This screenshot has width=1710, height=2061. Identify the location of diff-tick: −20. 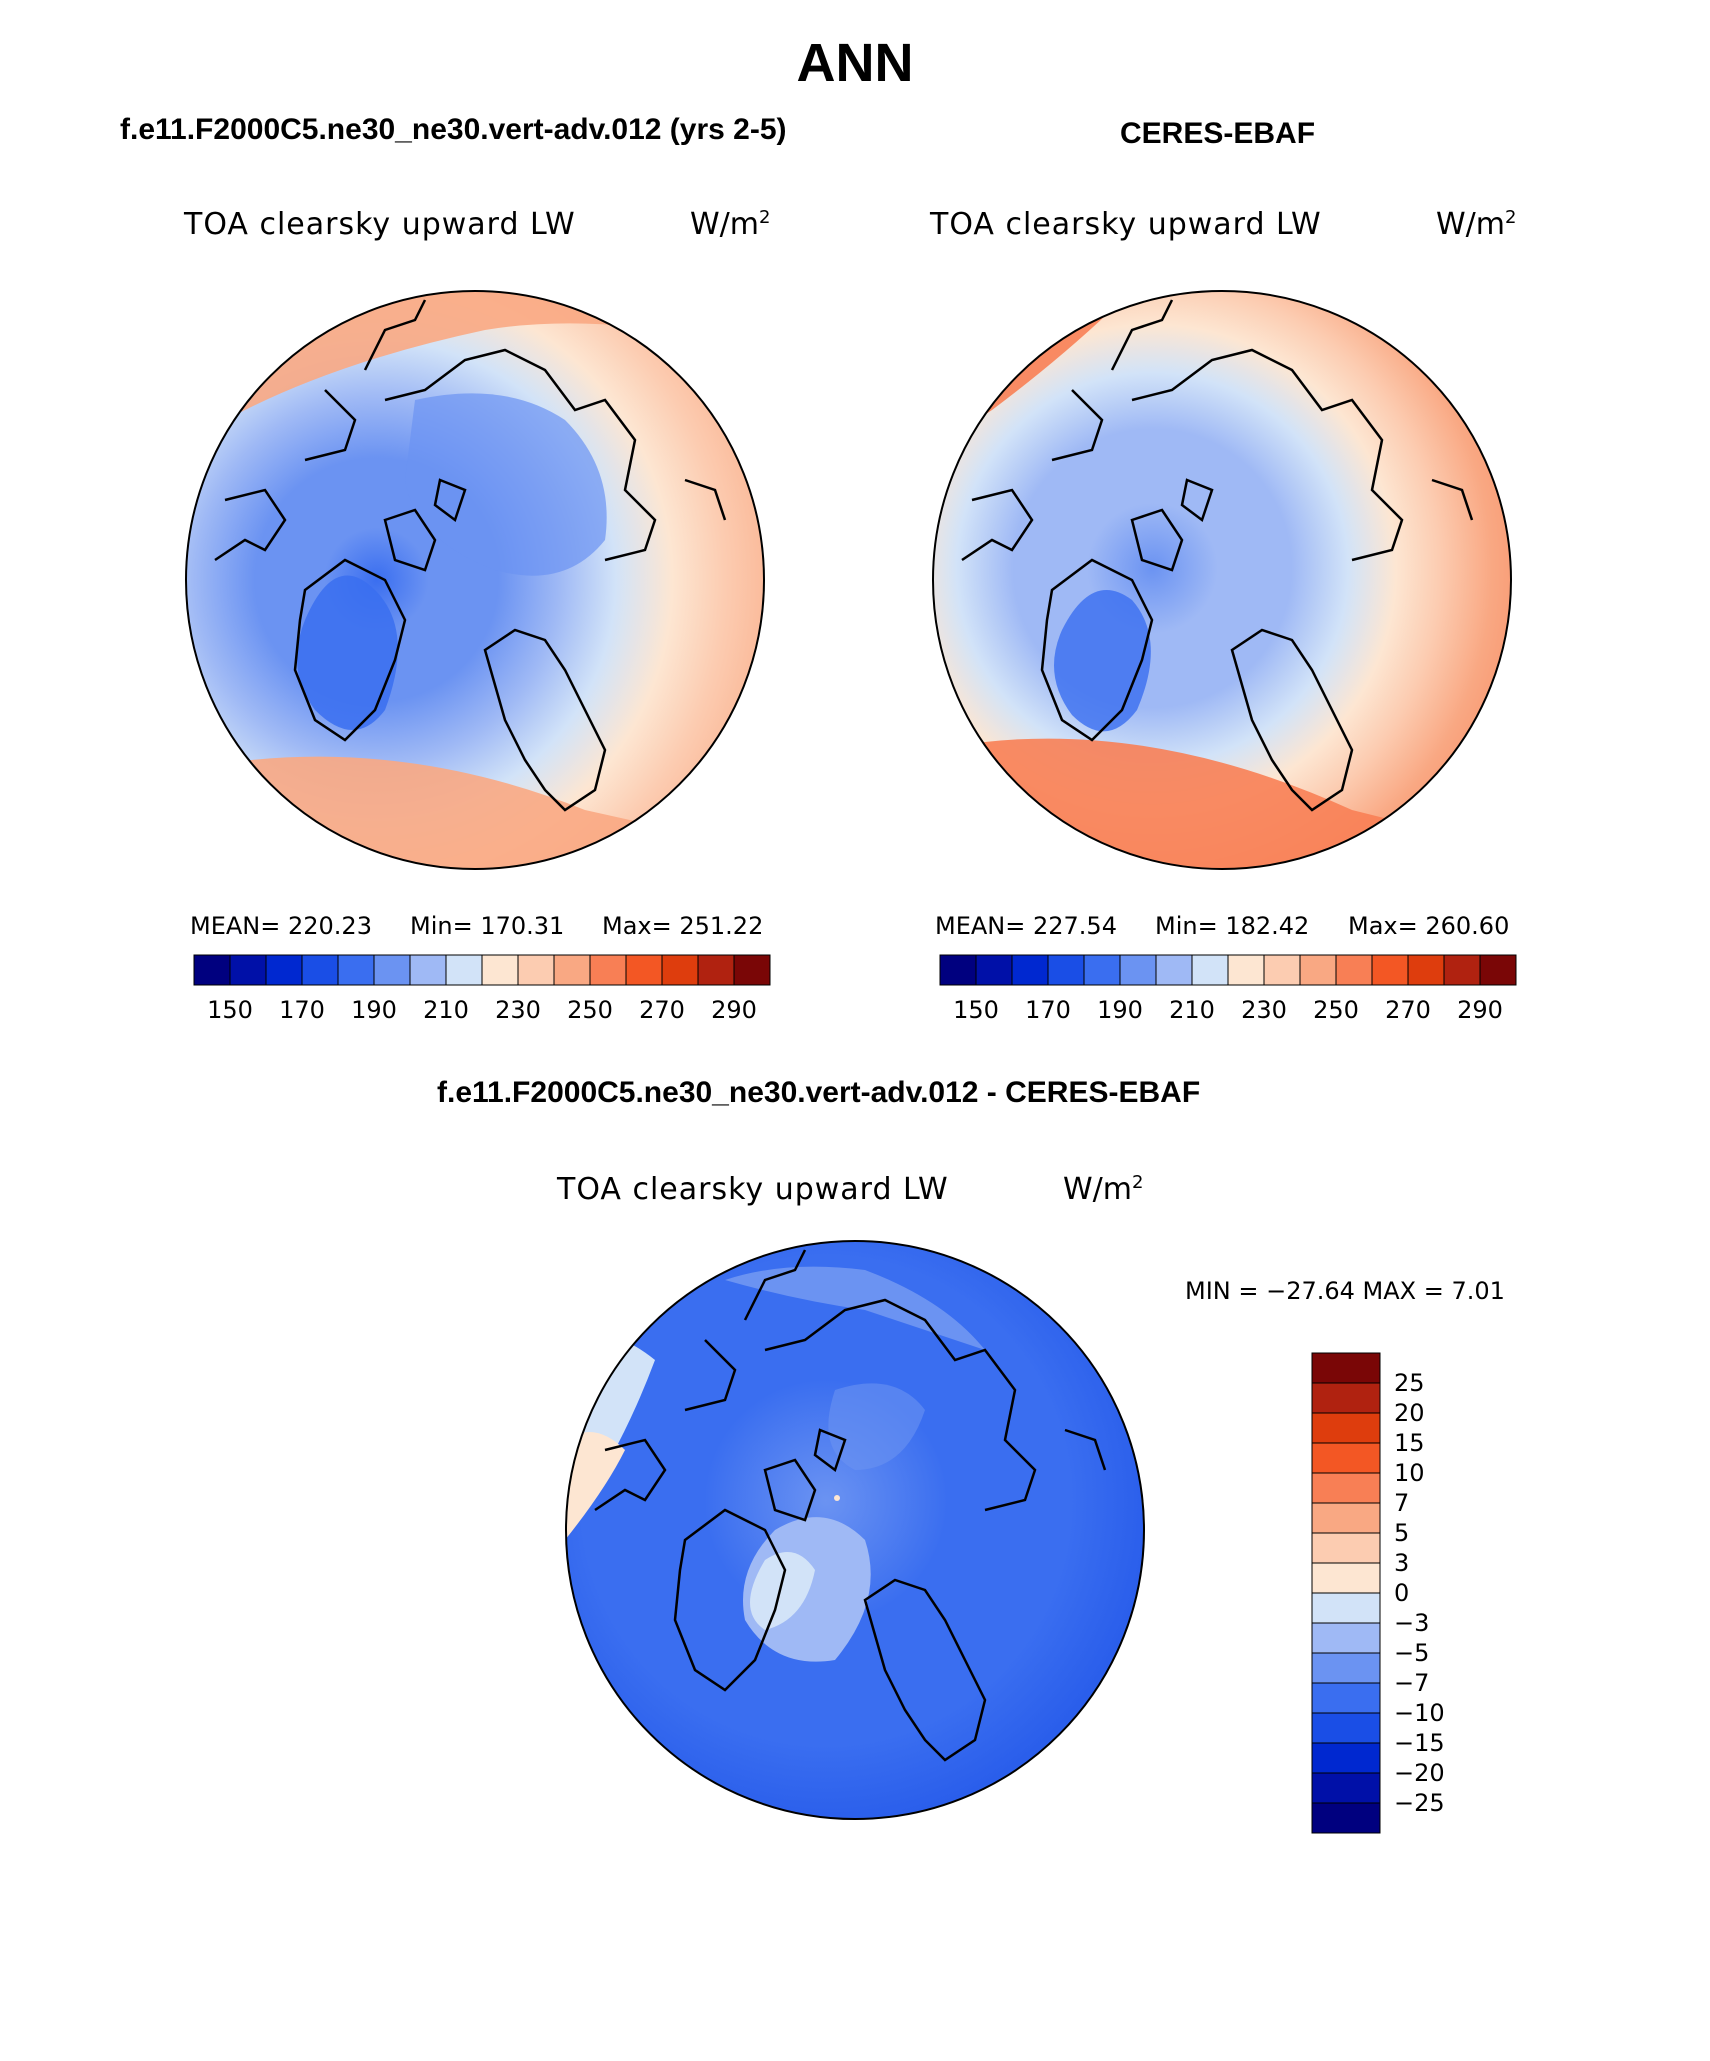
(1419, 1773).